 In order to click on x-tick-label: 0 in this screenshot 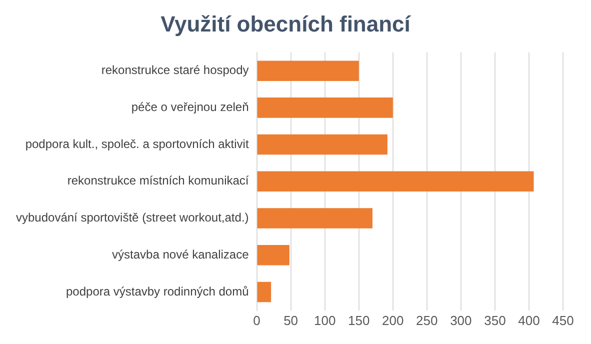, I will do `click(256, 320)`.